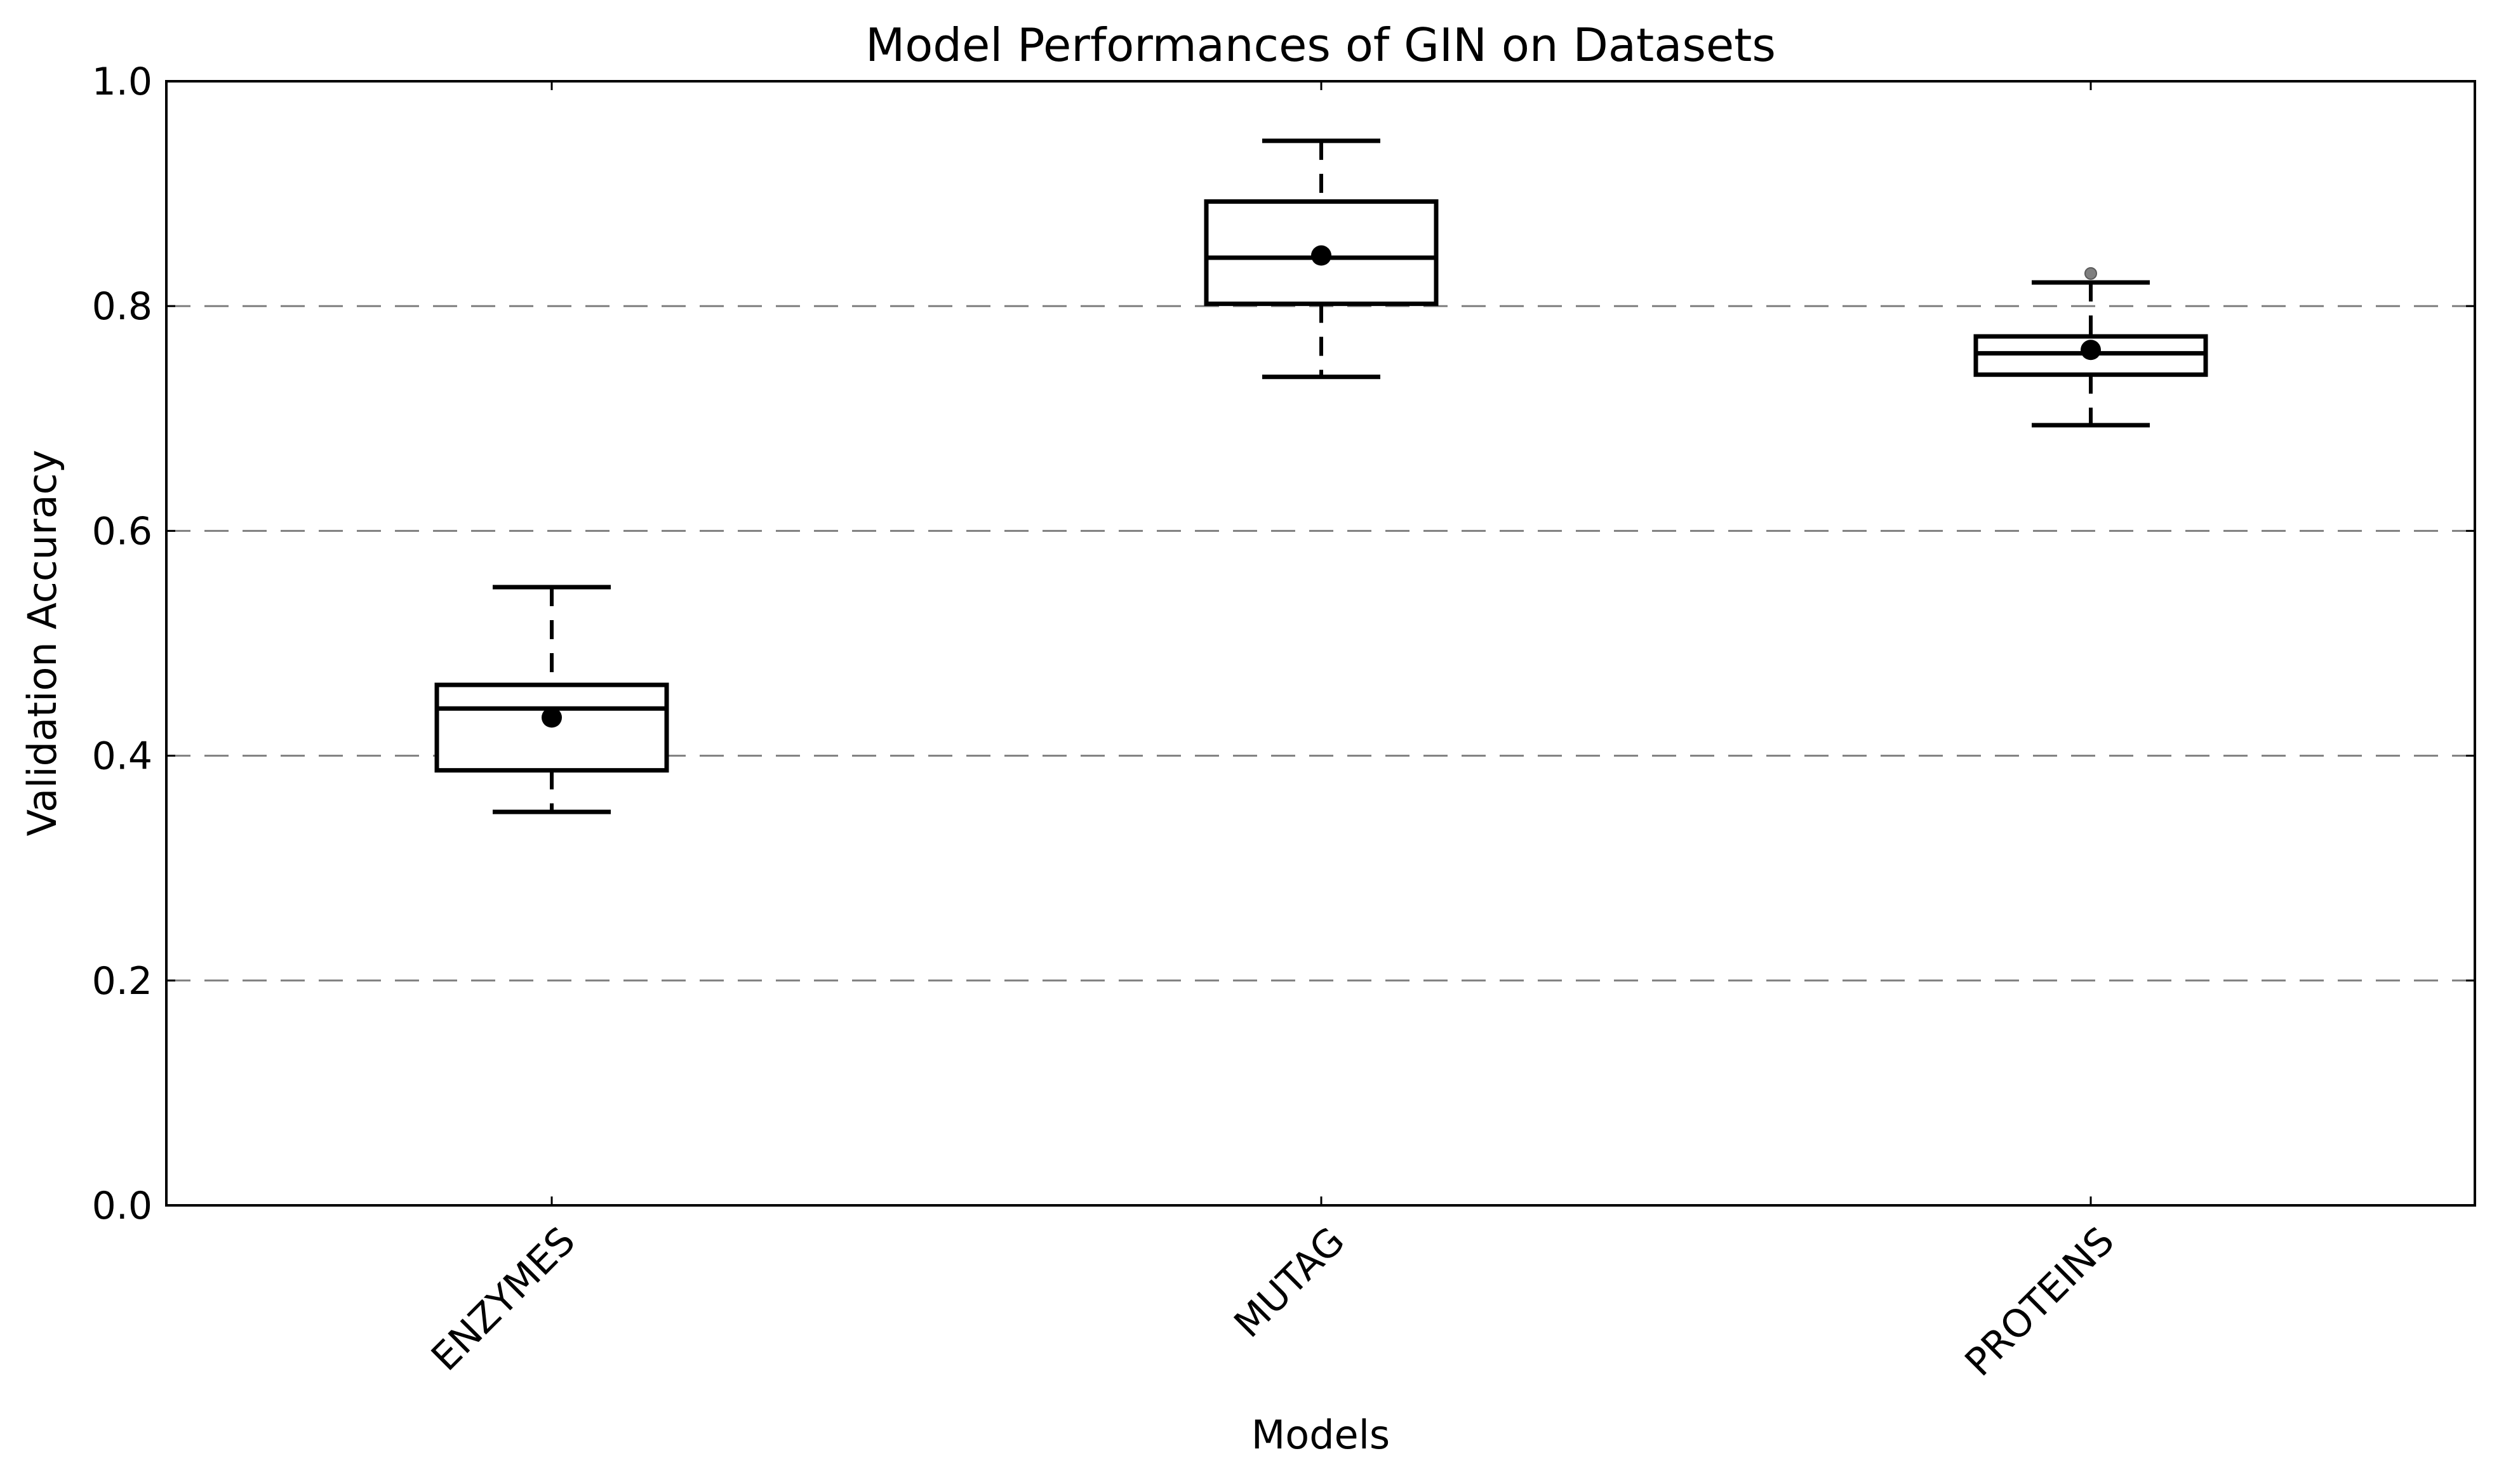 This screenshot has height=1484, width=2499. Describe the element at coordinates (42, 643) in the screenshot. I see `y-axis-label: Validation Accuracy` at that location.